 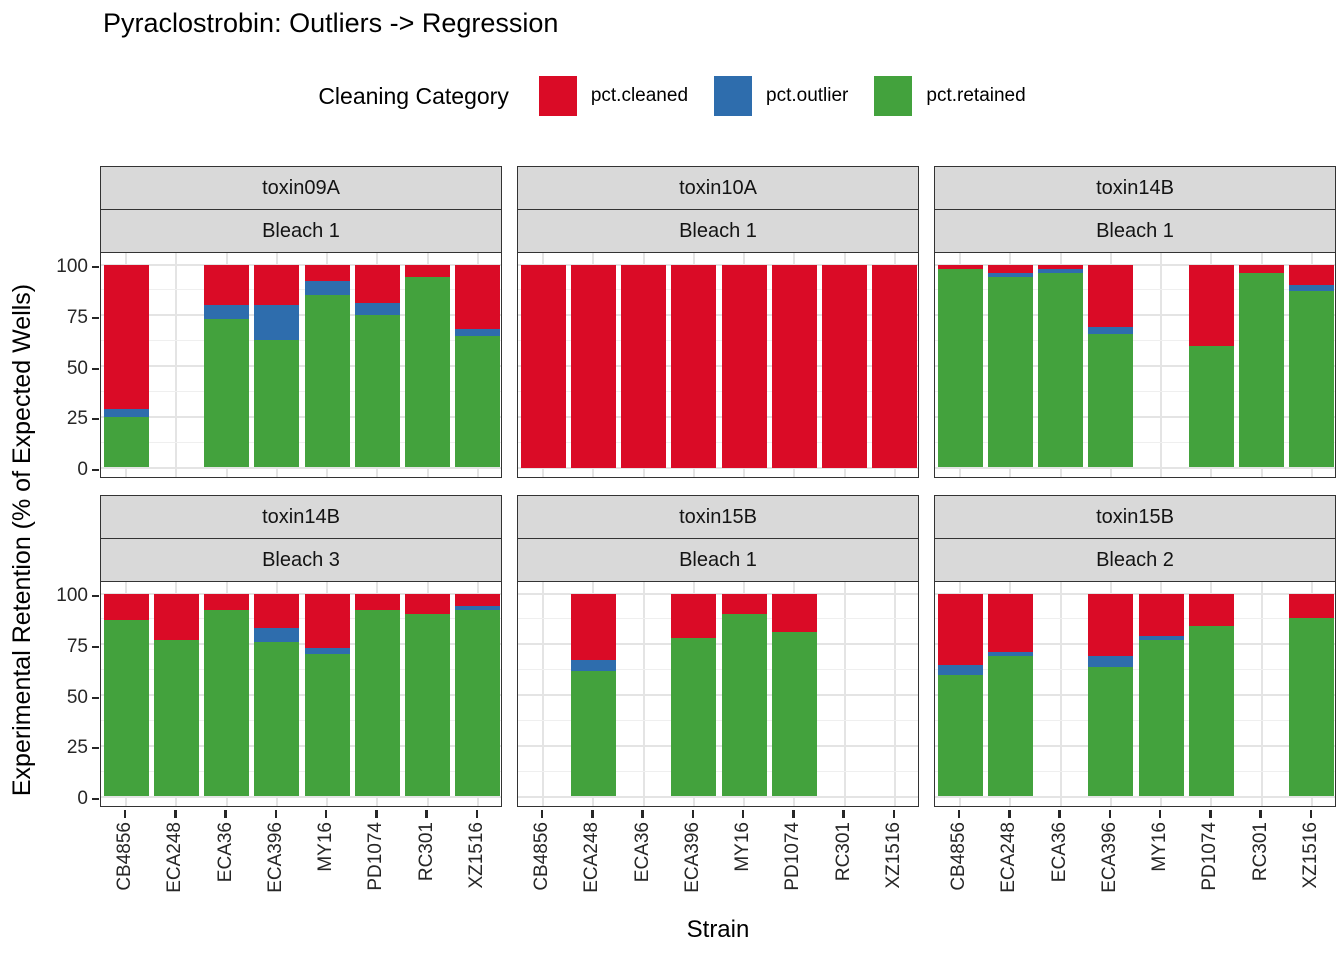 I want to click on facet-strip-bleach: Bleach 2, so click(x=1135, y=560).